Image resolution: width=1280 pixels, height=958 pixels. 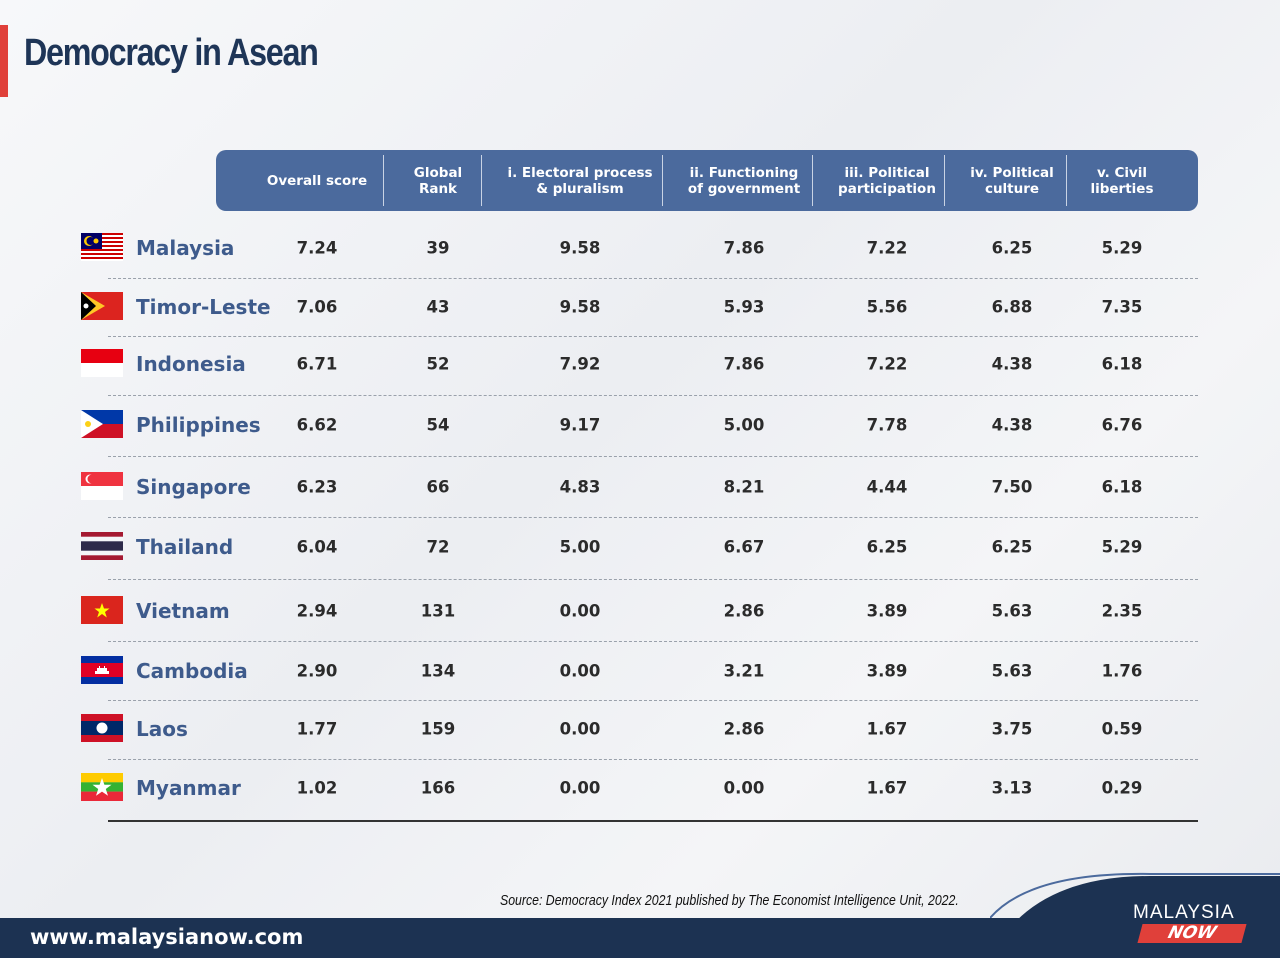 What do you see at coordinates (1012, 788) in the screenshot?
I see `table-cell: 3.13` at bounding box center [1012, 788].